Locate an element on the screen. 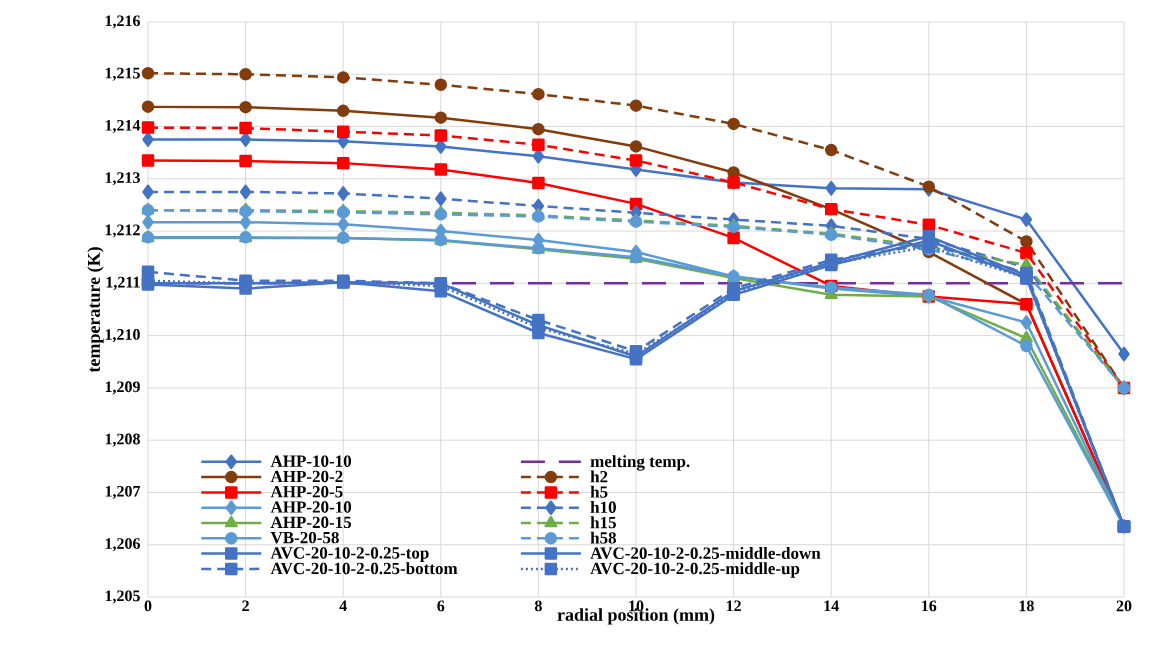 The image size is (1149, 663). legend-label: AHP-20-10 is located at coordinates (311, 507).